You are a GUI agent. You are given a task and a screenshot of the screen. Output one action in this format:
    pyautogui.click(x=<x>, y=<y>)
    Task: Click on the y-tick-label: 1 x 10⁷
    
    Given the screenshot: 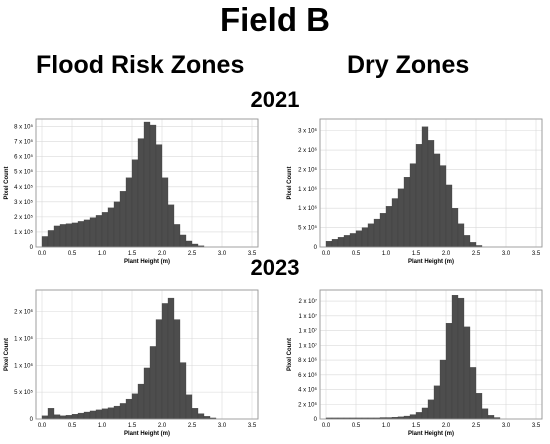 What is the action you would take?
    pyautogui.click(x=307, y=316)
    